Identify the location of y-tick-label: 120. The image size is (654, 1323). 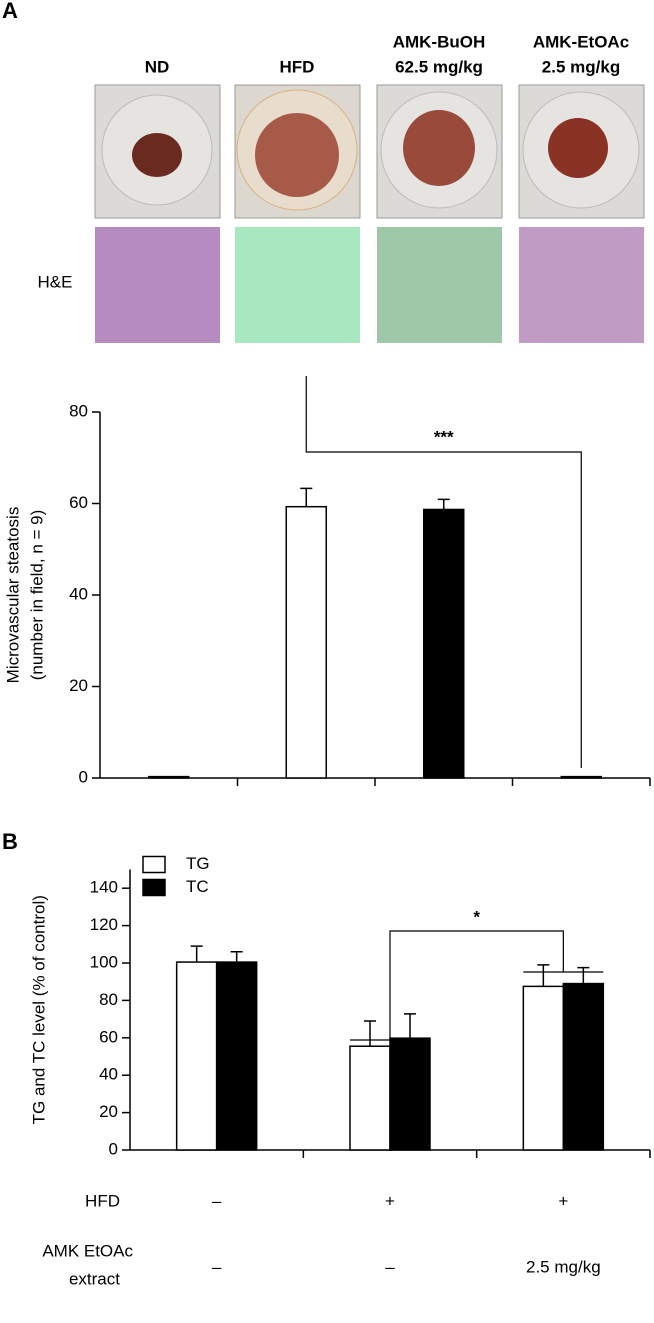
(104, 924).